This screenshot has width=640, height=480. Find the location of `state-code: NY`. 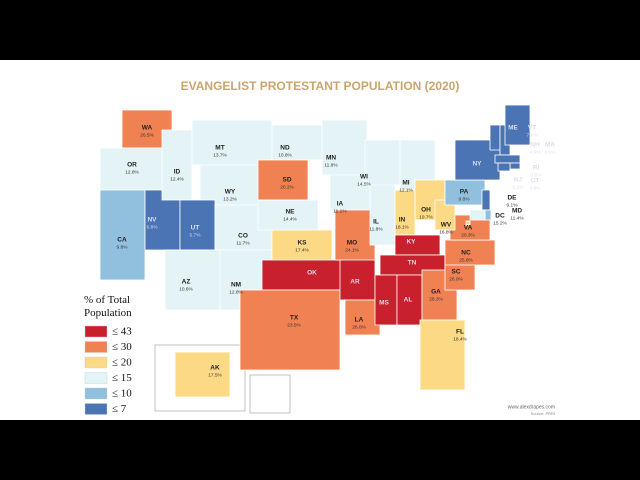

state-code: NY is located at coordinates (477, 164).